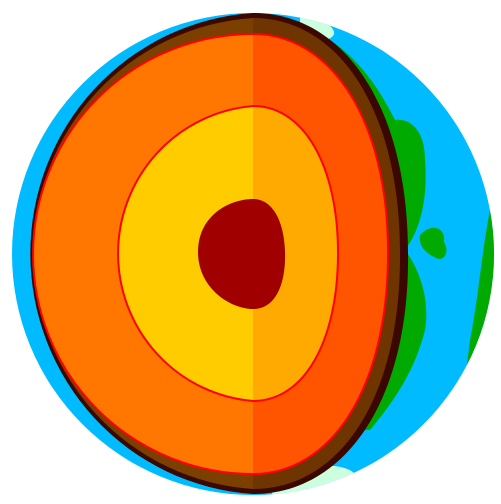 This screenshot has width=501, height=504. I want to click on inner-core, so click(242, 254).